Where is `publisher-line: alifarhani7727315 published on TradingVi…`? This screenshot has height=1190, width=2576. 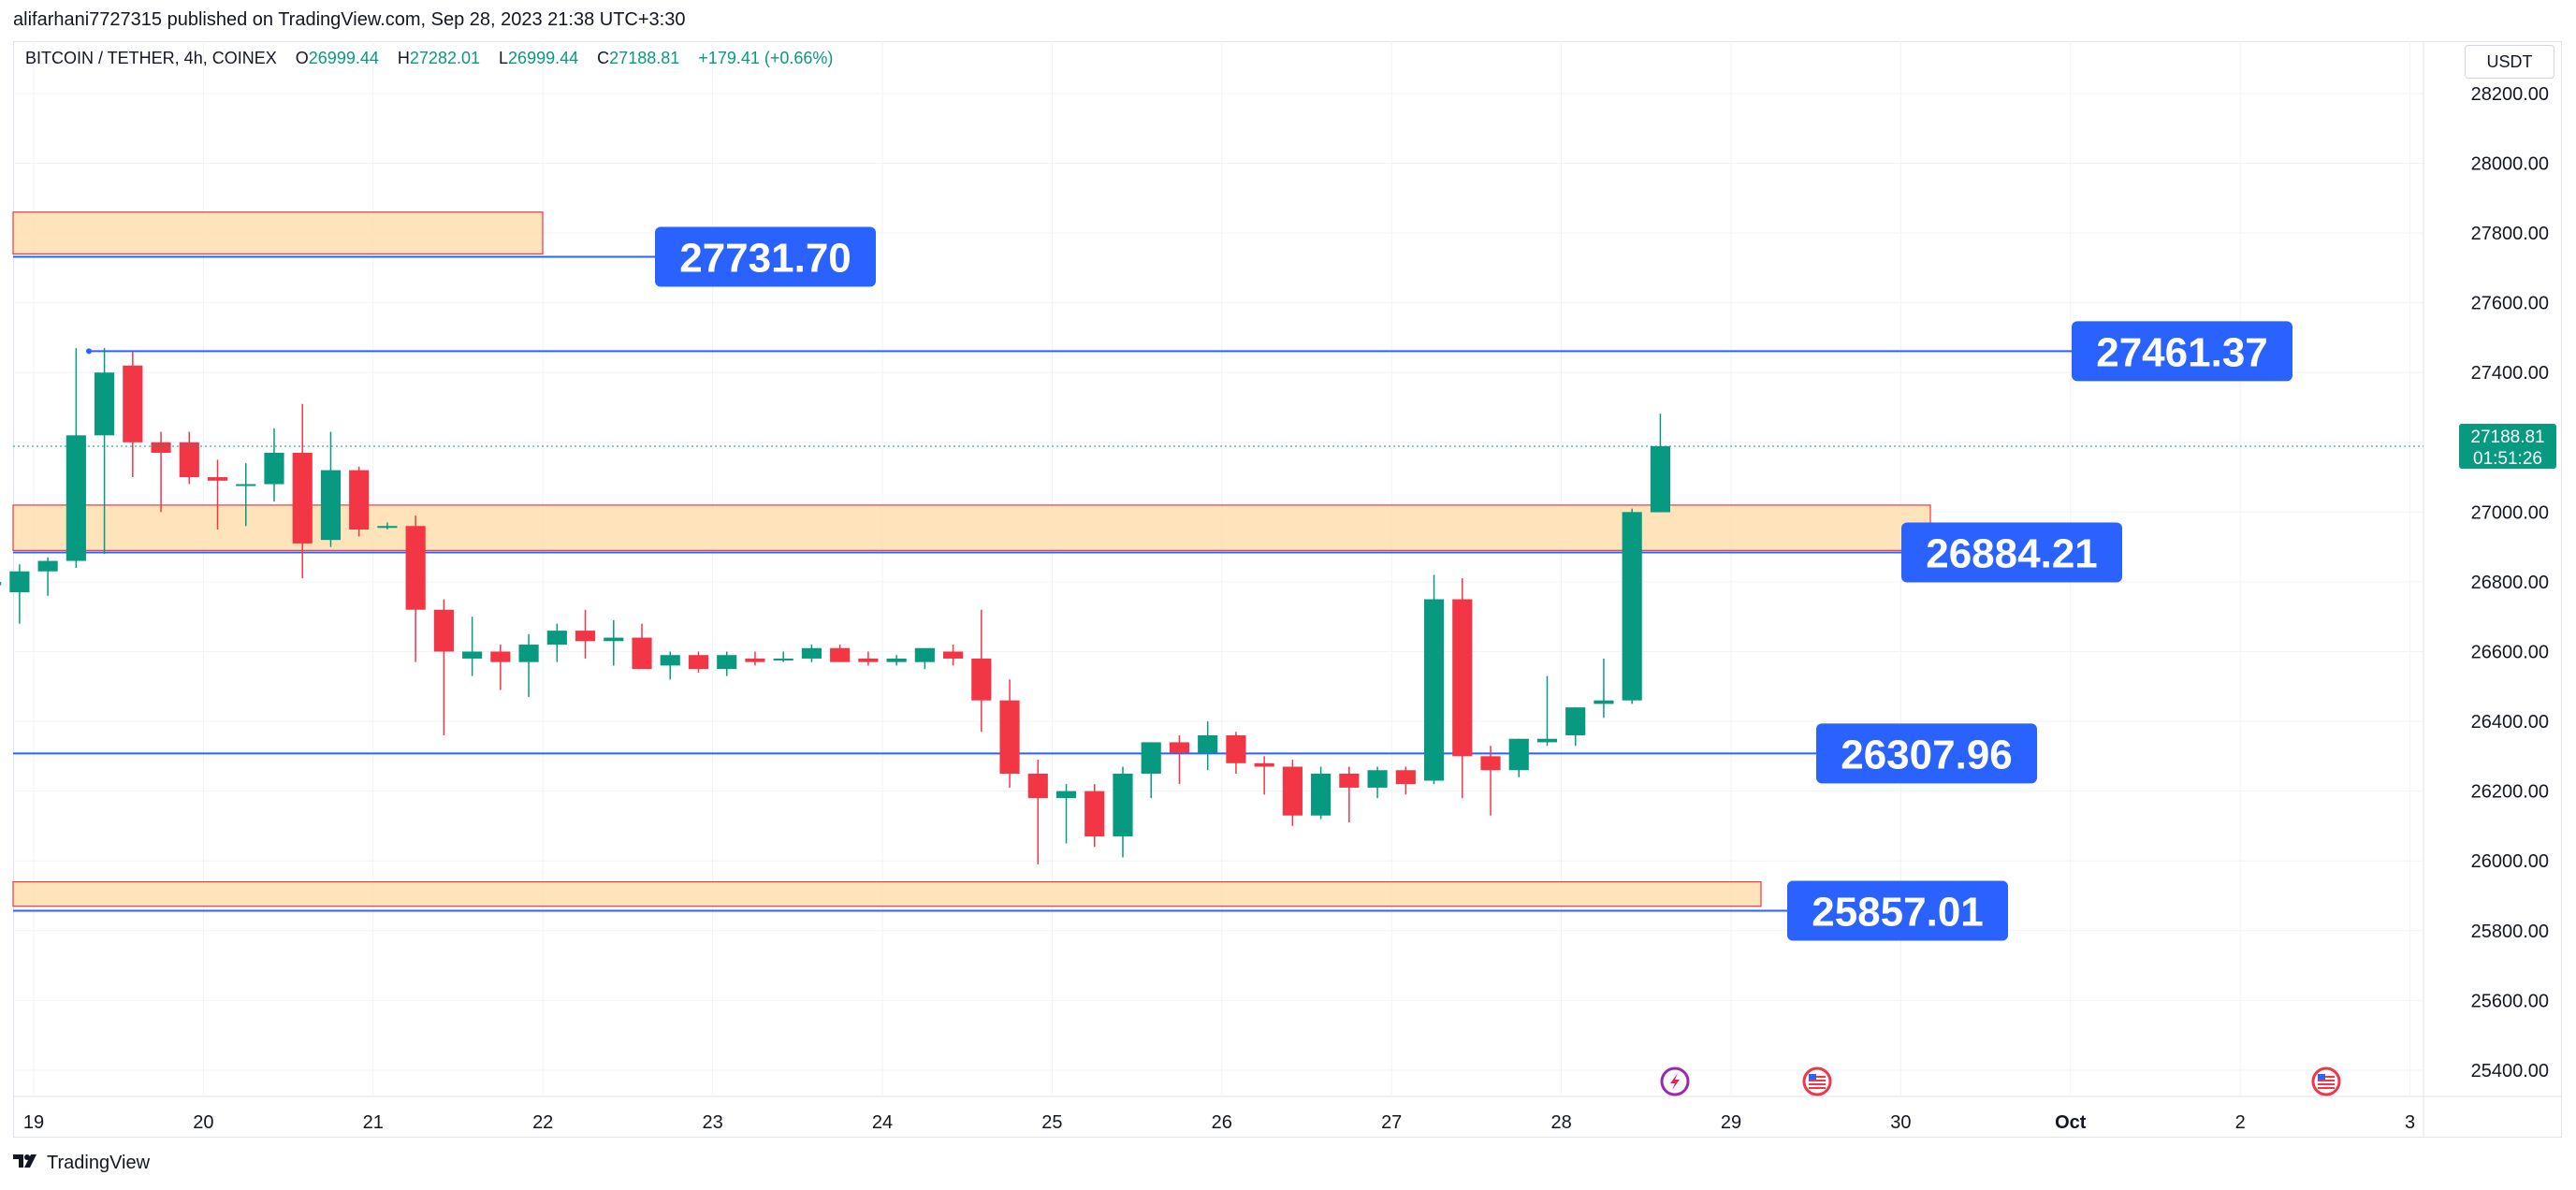 publisher-line: alifarhani7727315 published on TradingVi… is located at coordinates (349, 19).